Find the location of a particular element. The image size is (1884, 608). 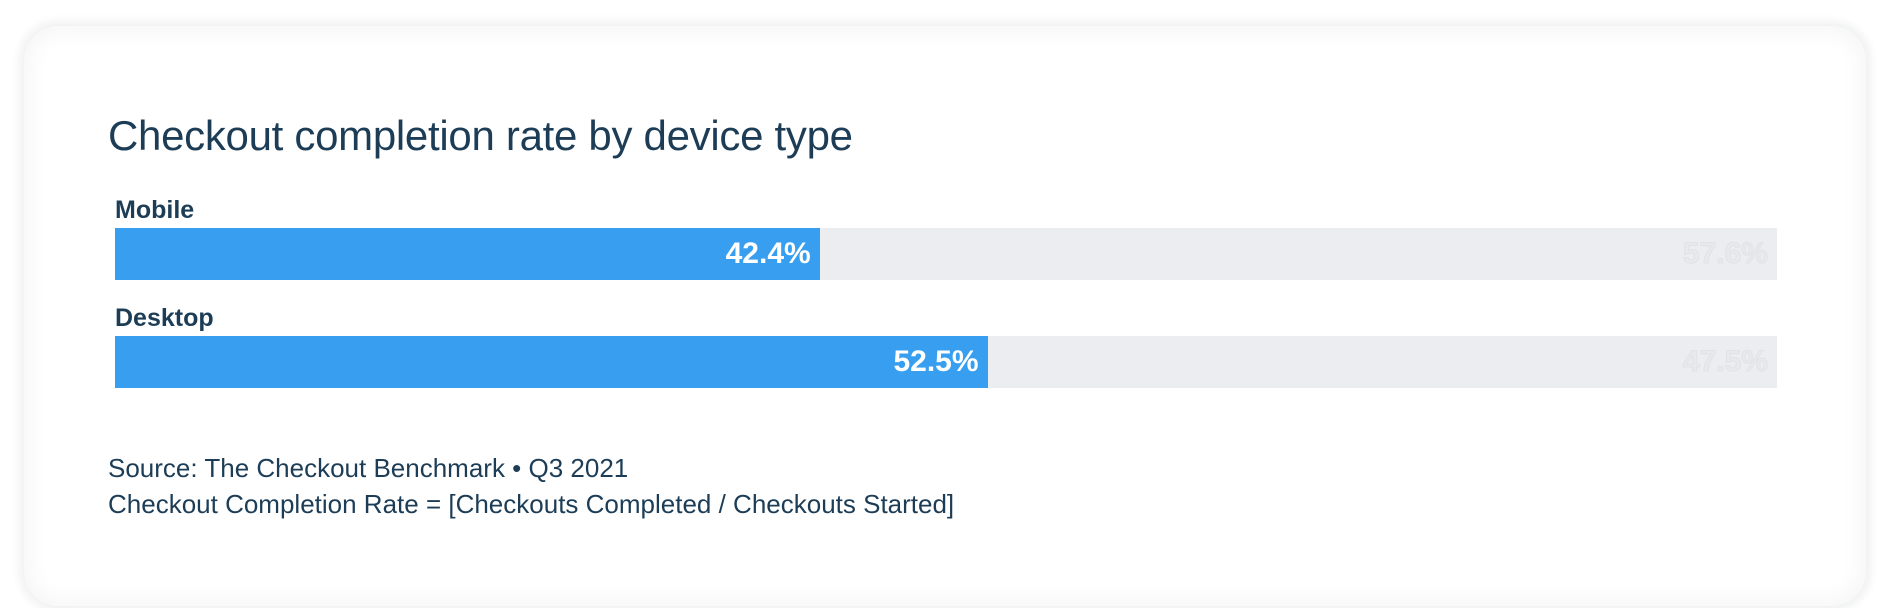

bar-label-mobile: Mobile is located at coordinates (155, 210).